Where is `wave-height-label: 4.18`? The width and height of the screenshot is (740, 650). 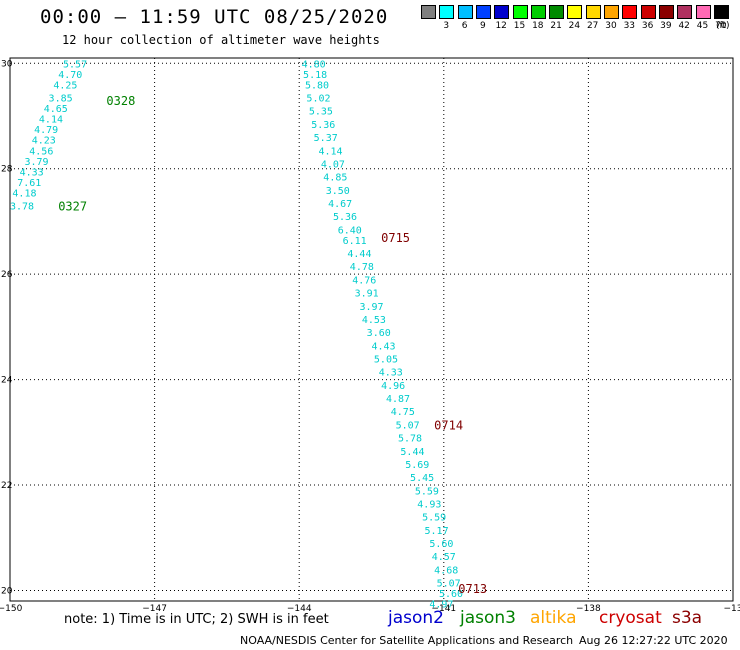
wave-height-label: 4.18 is located at coordinates (24, 193).